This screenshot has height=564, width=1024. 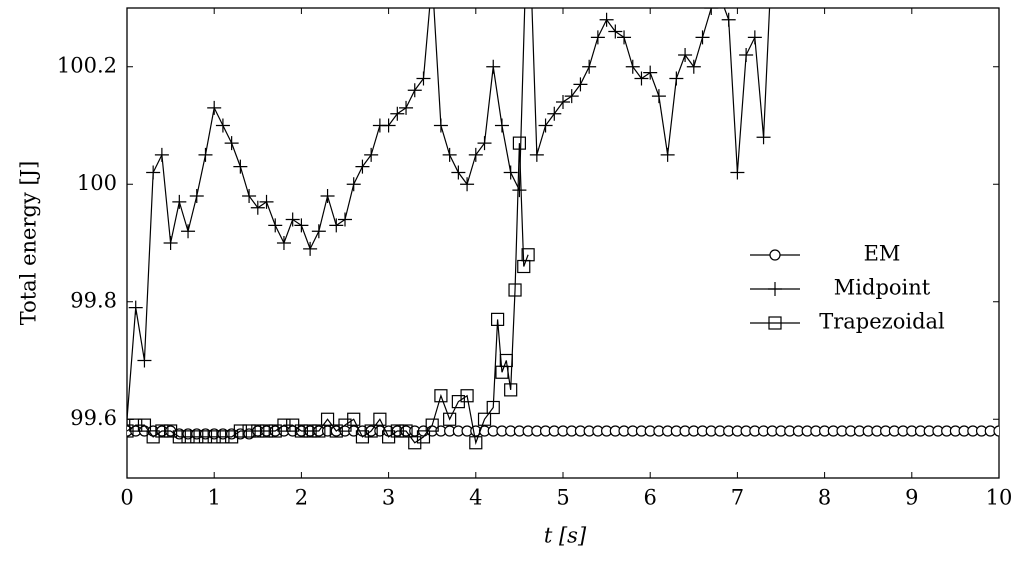 I want to click on y-axis-label: Total energy [J], so click(x=29, y=243).